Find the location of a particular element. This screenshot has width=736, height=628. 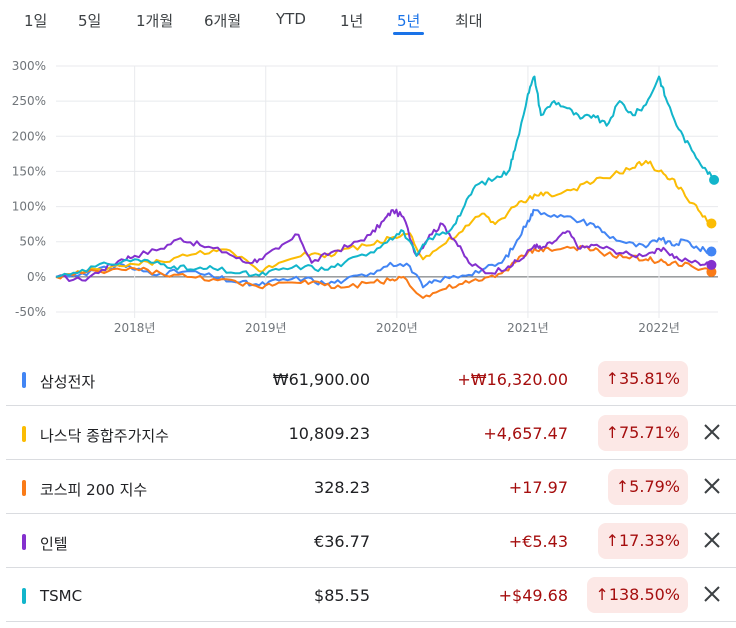

x-tick-label: 2020년 is located at coordinates (397, 328).